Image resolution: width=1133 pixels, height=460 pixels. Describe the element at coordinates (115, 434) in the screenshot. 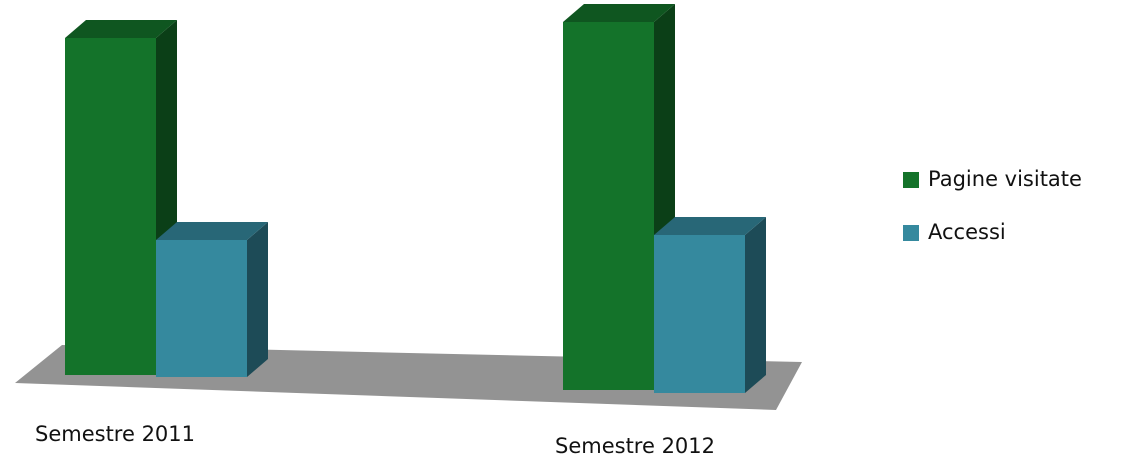

I see `category-label: Semestre 2011` at that location.